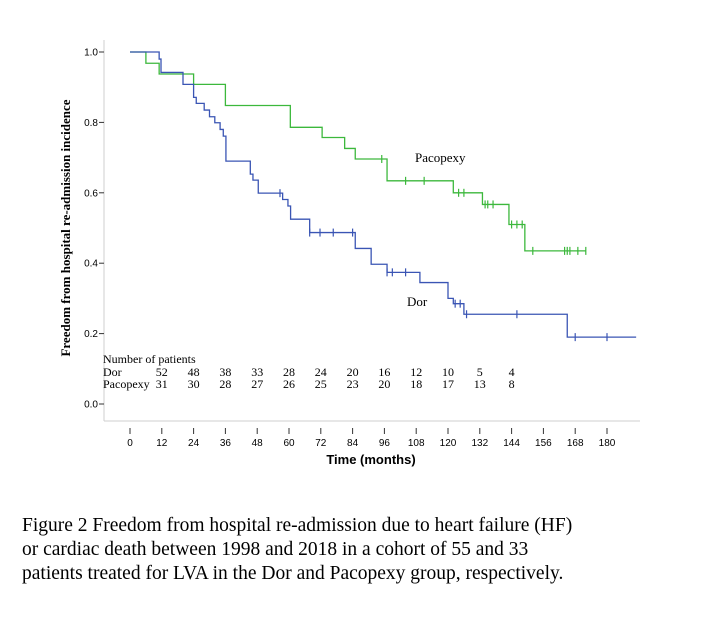  What do you see at coordinates (440, 157) in the screenshot?
I see `series-label-pacopexy: Pacopexy` at bounding box center [440, 157].